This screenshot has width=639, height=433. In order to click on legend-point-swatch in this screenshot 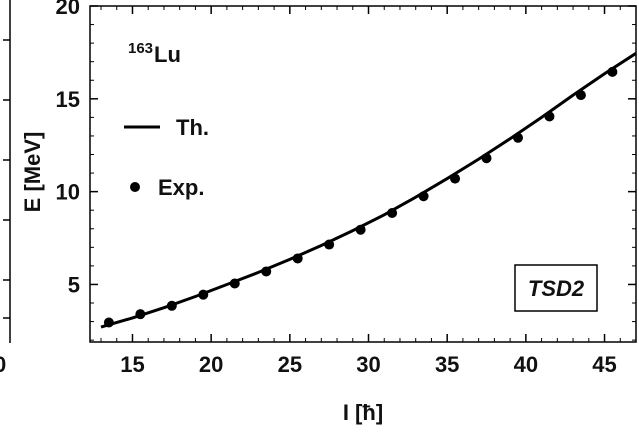, I will do `click(135, 187)`.